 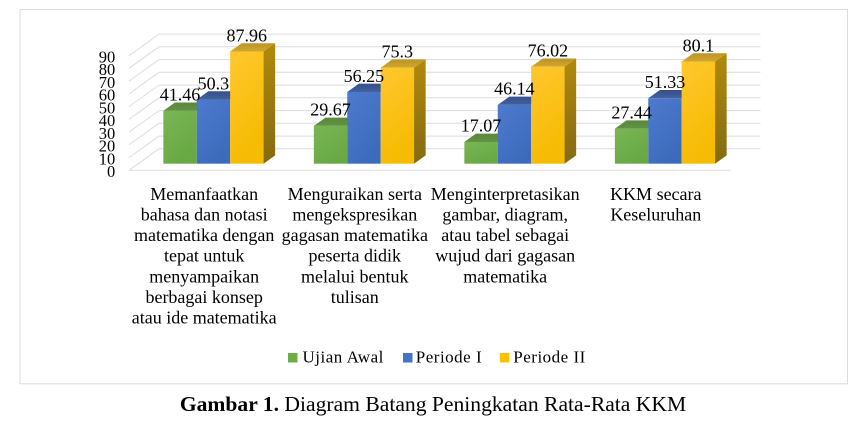 I want to click on svg-text: Ujian Awal, so click(x=343, y=357).